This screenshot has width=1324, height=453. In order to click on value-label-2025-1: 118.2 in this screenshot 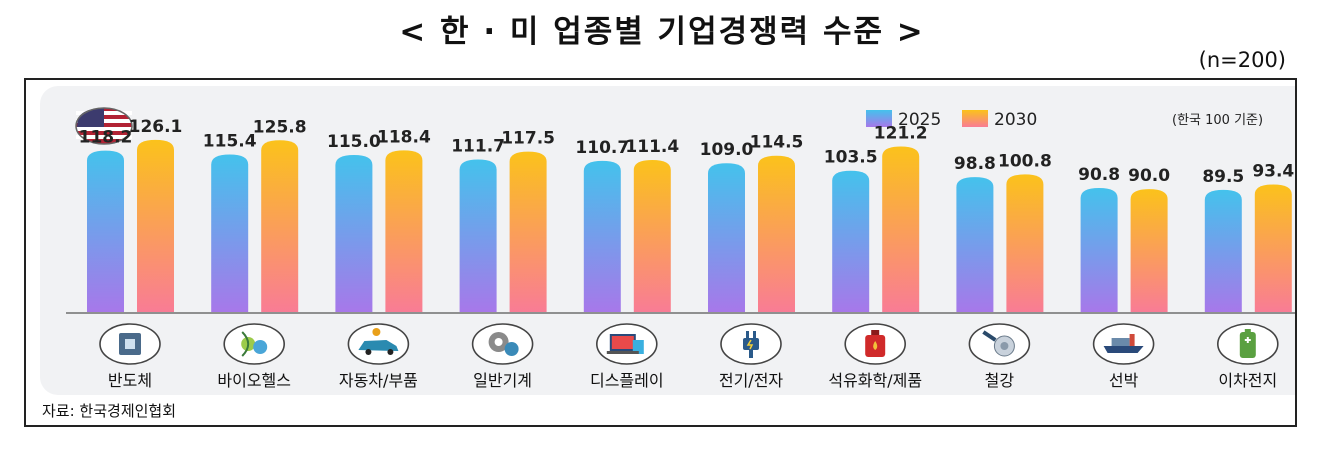, I will do `click(106, 138)`.